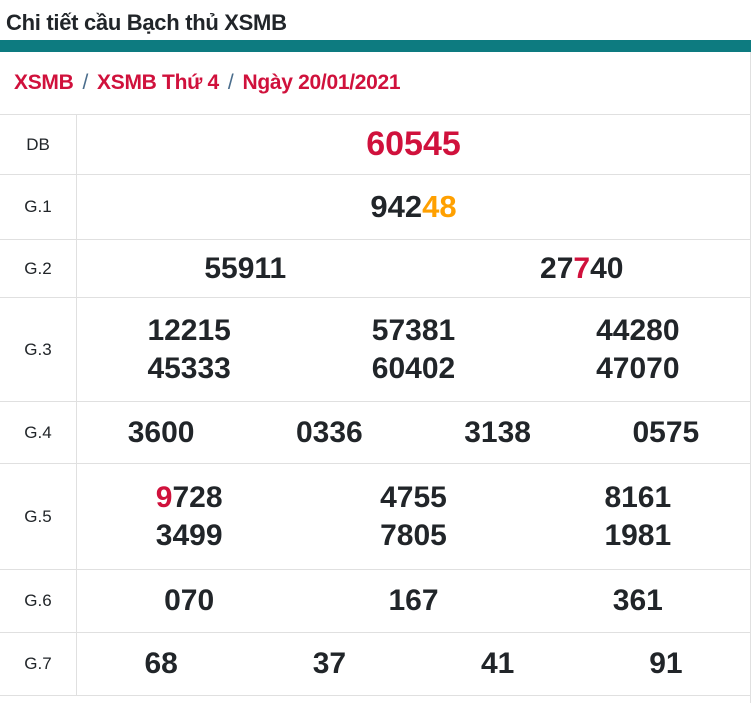  Describe the element at coordinates (38, 144) in the screenshot. I see `prize-row-label: DB` at that location.